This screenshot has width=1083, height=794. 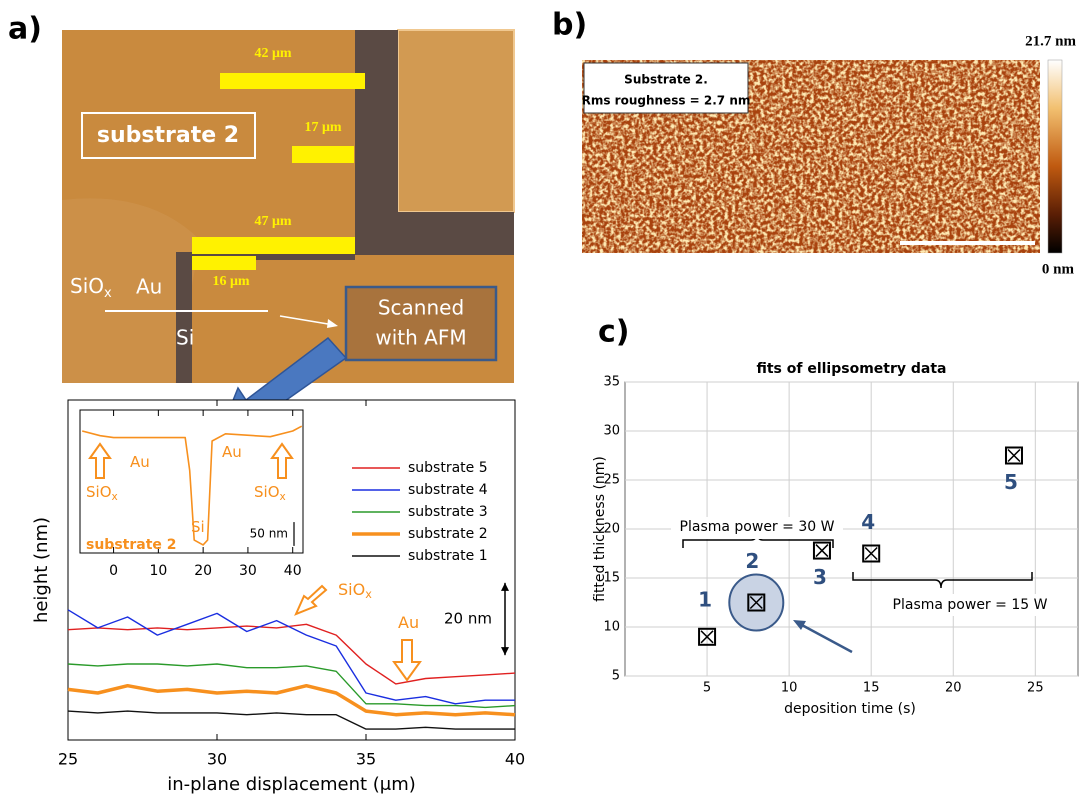 What do you see at coordinates (611, 431) in the screenshot?
I see `y-tick-label: 30` at bounding box center [611, 431].